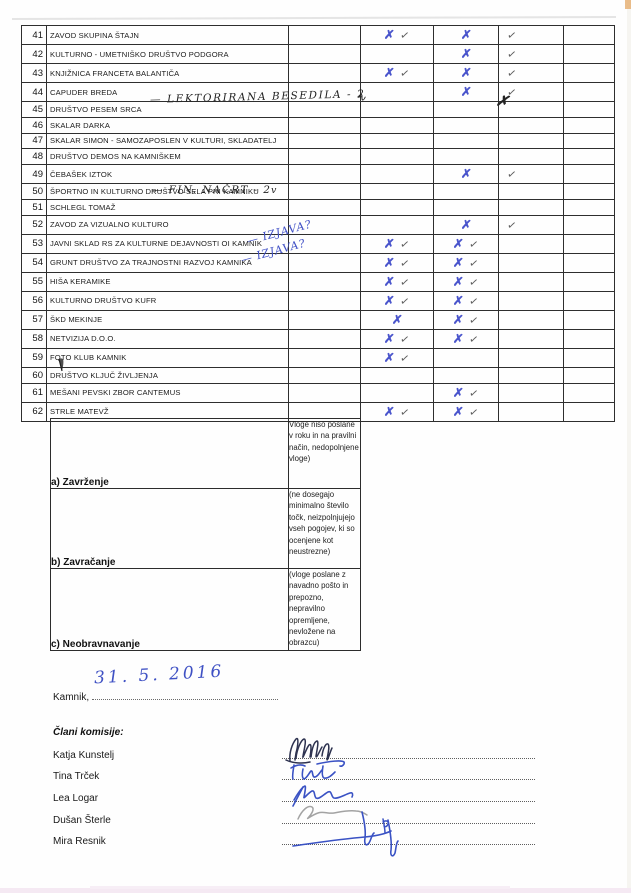  I want to click on scan-bottom-edge-artifact, so click(315, 890).